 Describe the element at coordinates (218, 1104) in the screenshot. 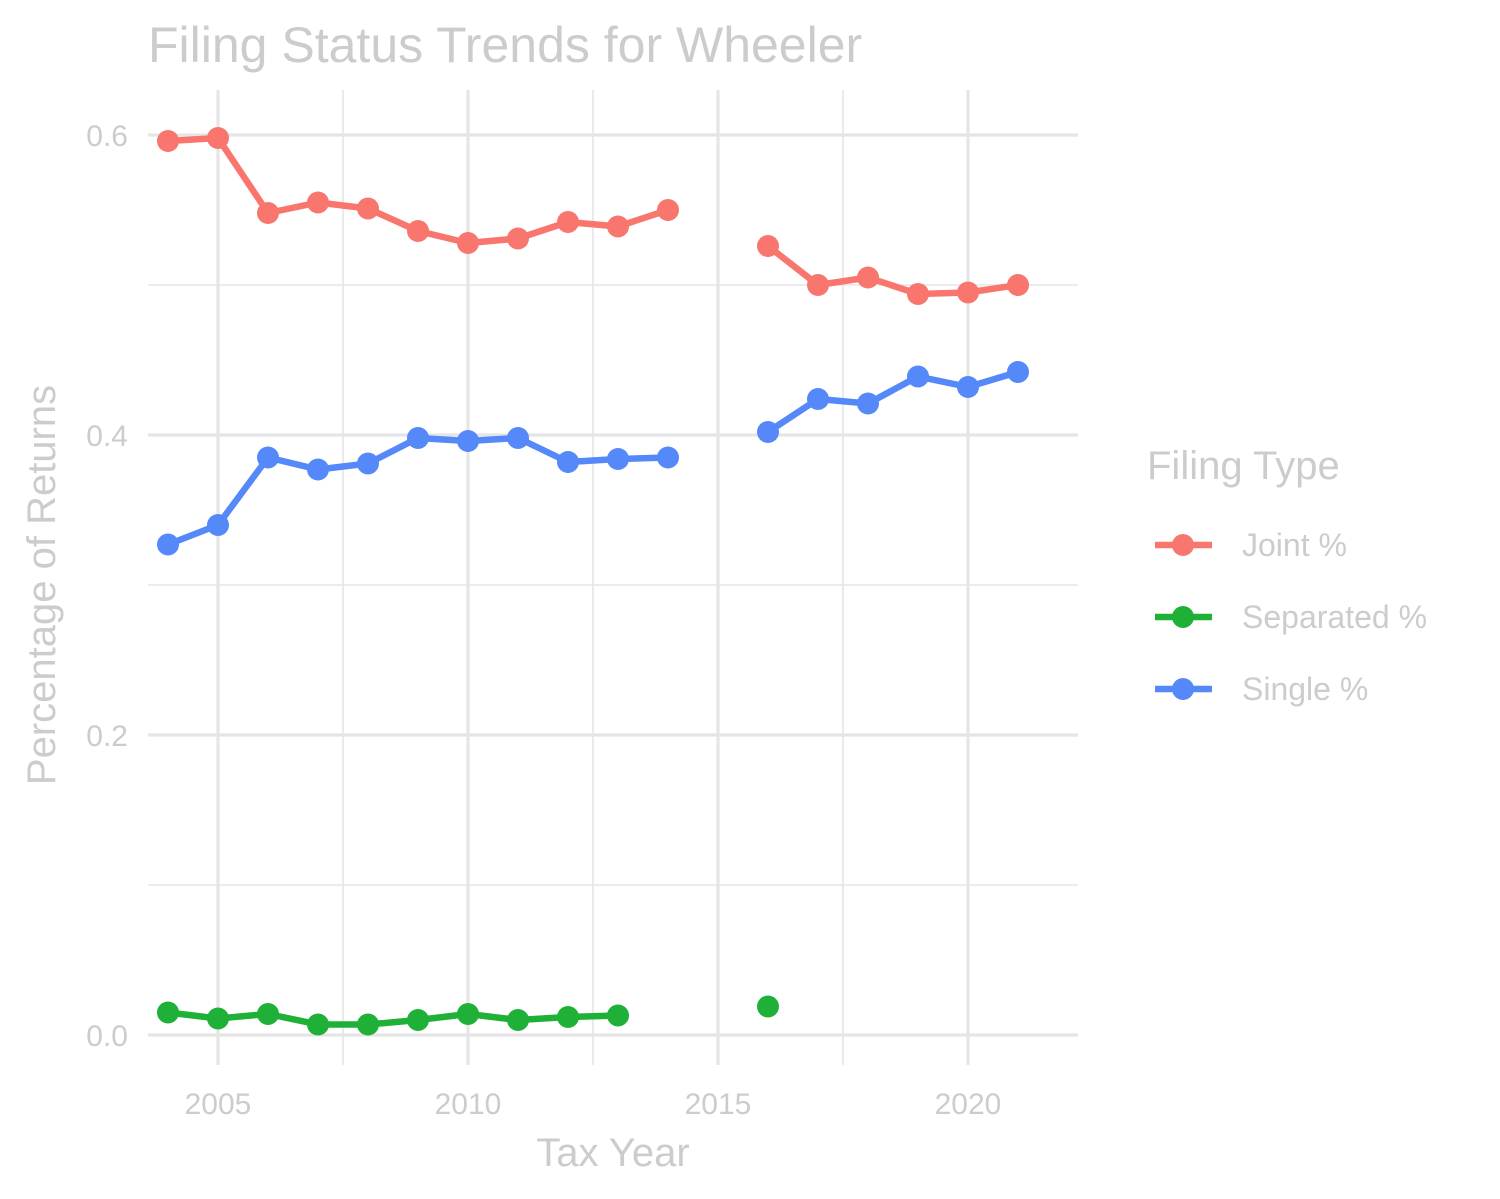

I see `x-tick-label: 2005` at that location.